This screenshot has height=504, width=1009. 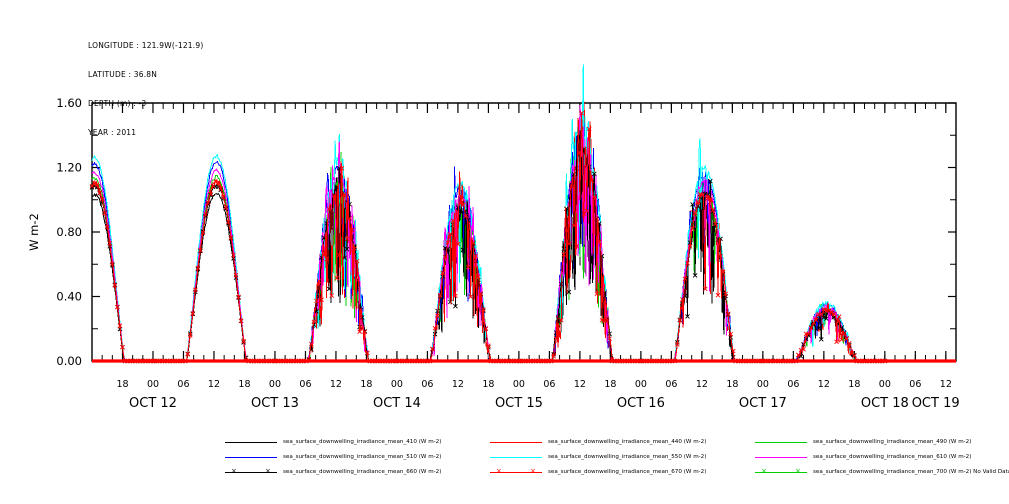 I want to click on y-axis-tick-label: 0.00, so click(x=69, y=361).